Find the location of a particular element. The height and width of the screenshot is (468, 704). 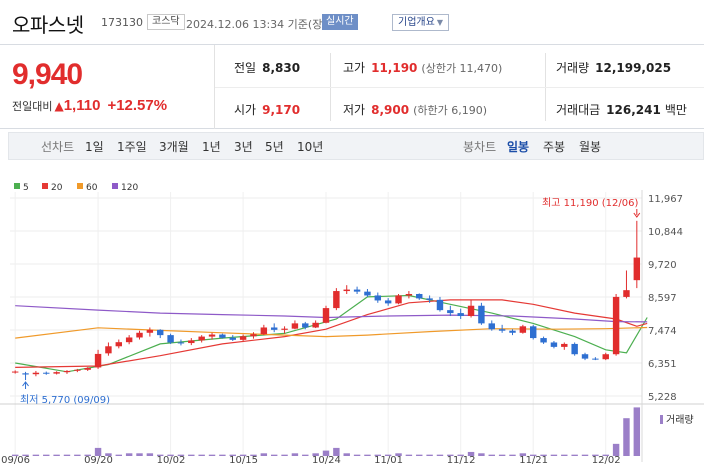

period-3y: 3년 is located at coordinates (243, 147).